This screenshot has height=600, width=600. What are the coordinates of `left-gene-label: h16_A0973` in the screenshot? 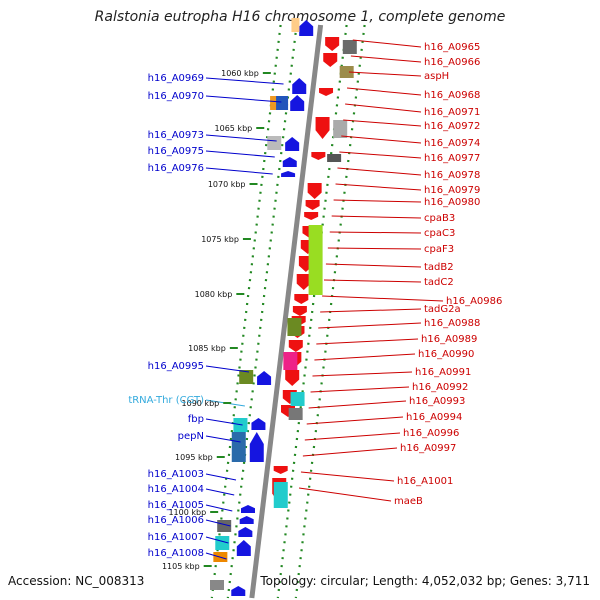 It's located at (176, 135).